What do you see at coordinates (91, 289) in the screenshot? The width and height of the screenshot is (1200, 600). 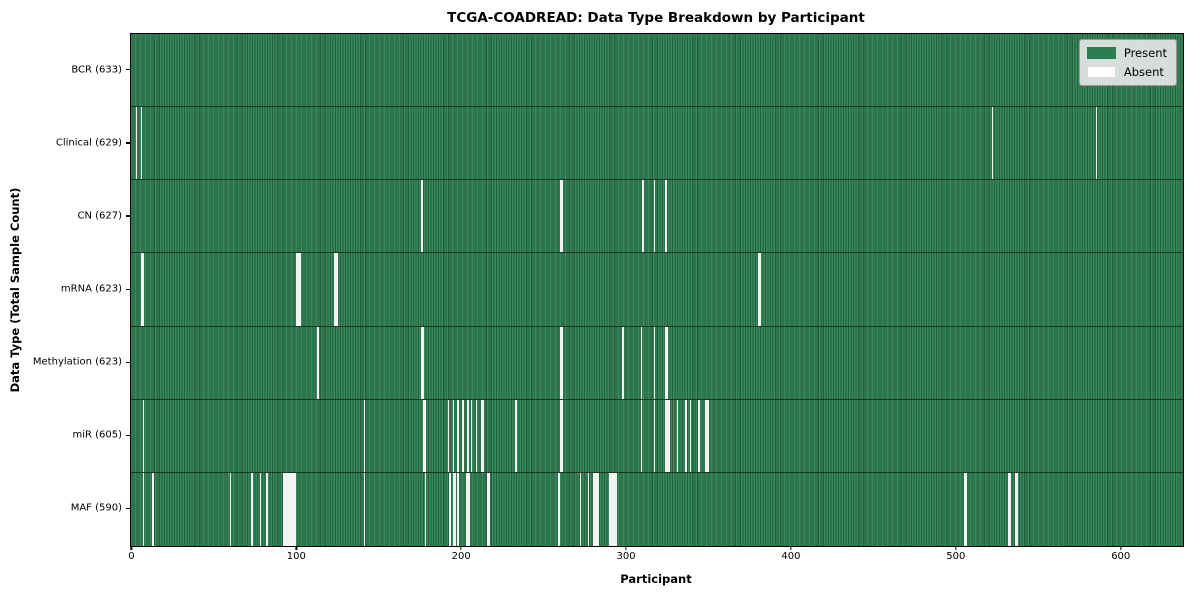 I see `ytick-label-mrna: mRNA (623)` at bounding box center [91, 289].